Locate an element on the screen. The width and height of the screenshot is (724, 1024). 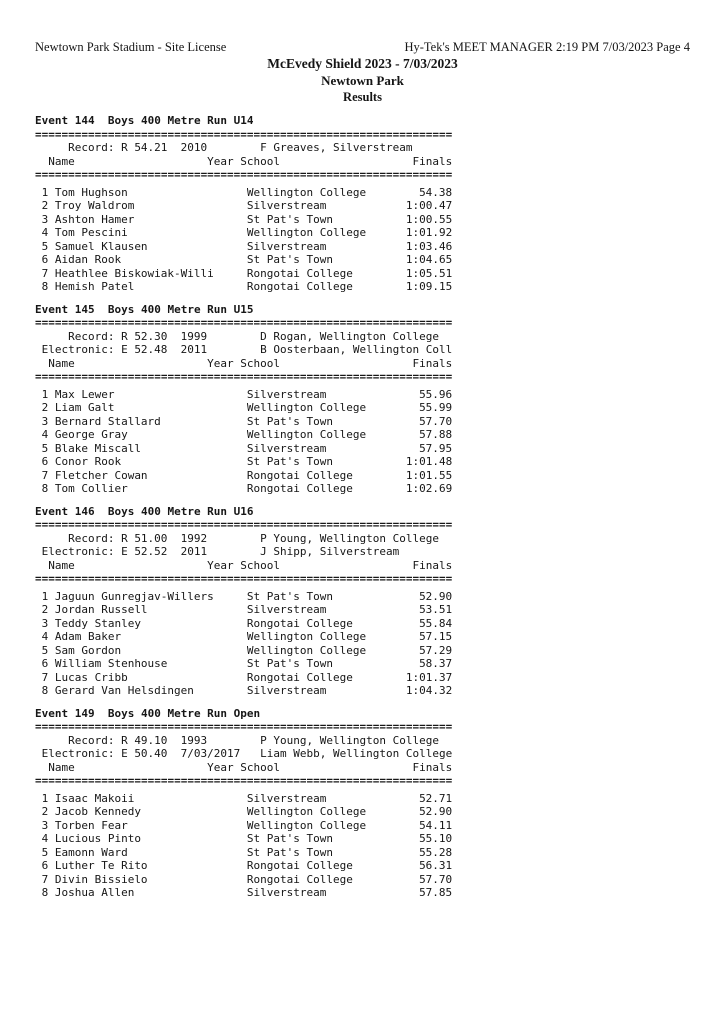
result-name: William Stenhouse is located at coordinates (111, 663).